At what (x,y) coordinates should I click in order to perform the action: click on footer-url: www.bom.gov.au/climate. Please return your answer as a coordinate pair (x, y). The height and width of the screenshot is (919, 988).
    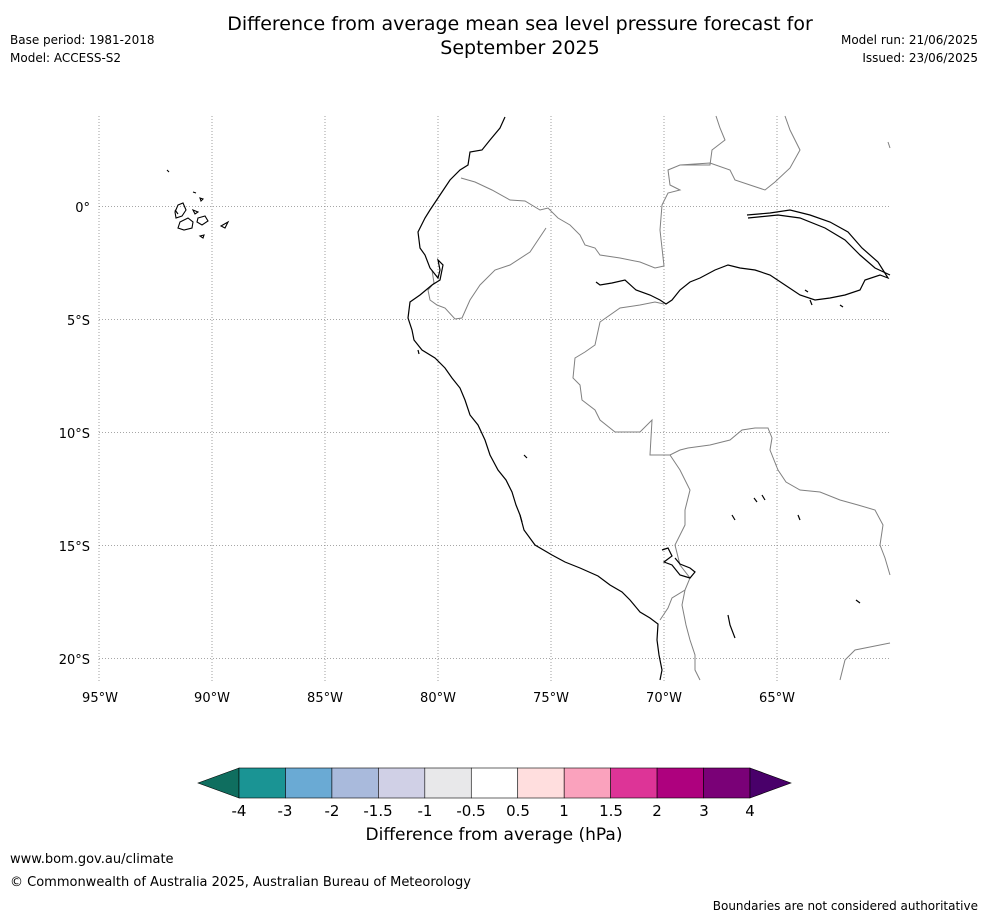
    Looking at the image, I should click on (92, 859).